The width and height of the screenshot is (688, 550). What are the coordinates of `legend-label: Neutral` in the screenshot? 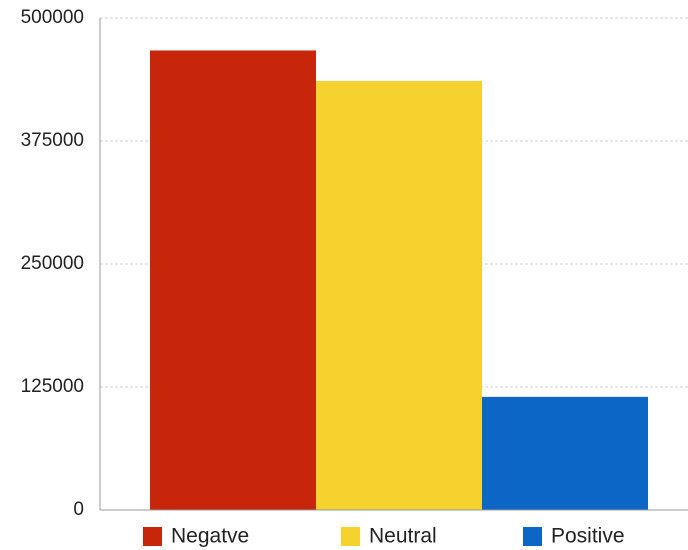 It's located at (403, 536).